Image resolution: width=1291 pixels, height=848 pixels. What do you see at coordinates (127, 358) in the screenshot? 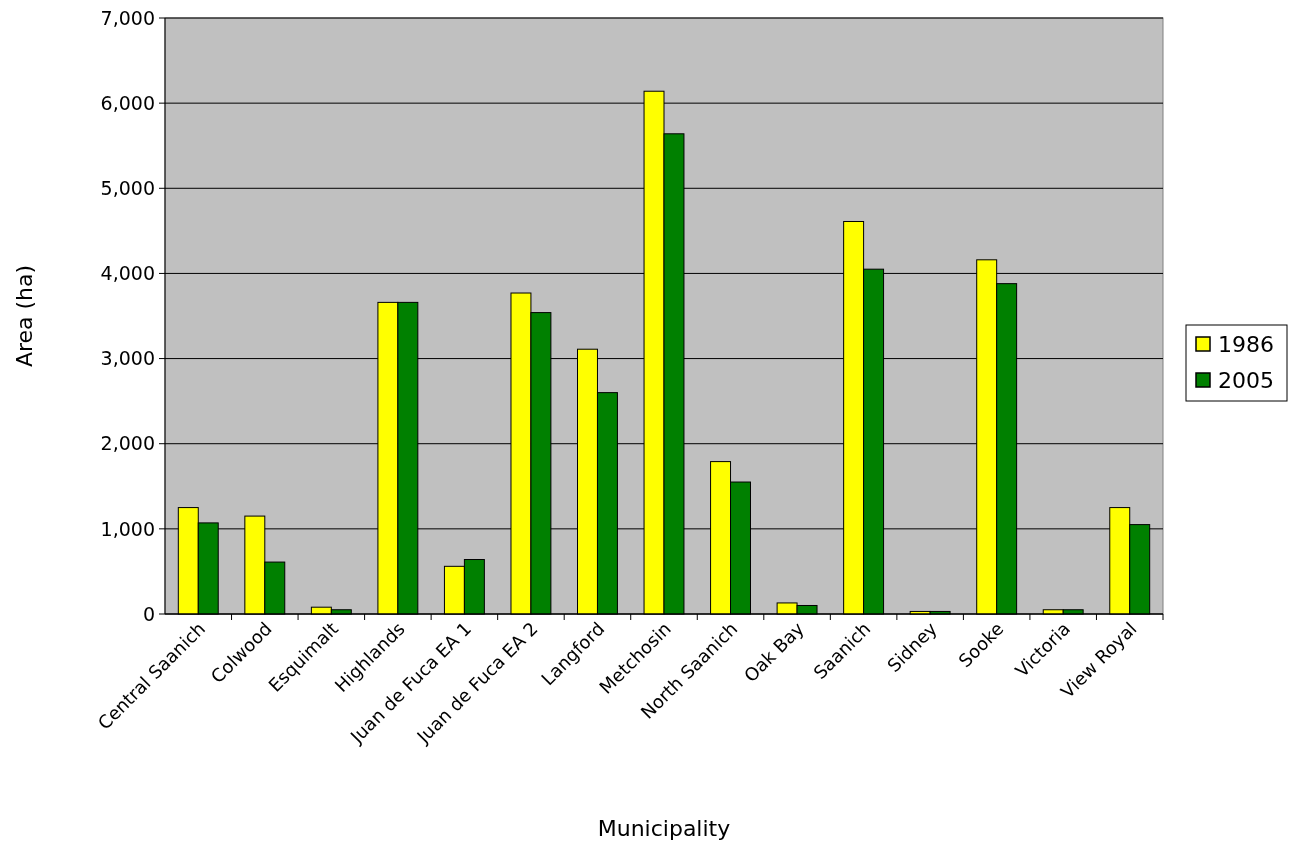
I see `y-tick-label: 3,000` at bounding box center [127, 358].